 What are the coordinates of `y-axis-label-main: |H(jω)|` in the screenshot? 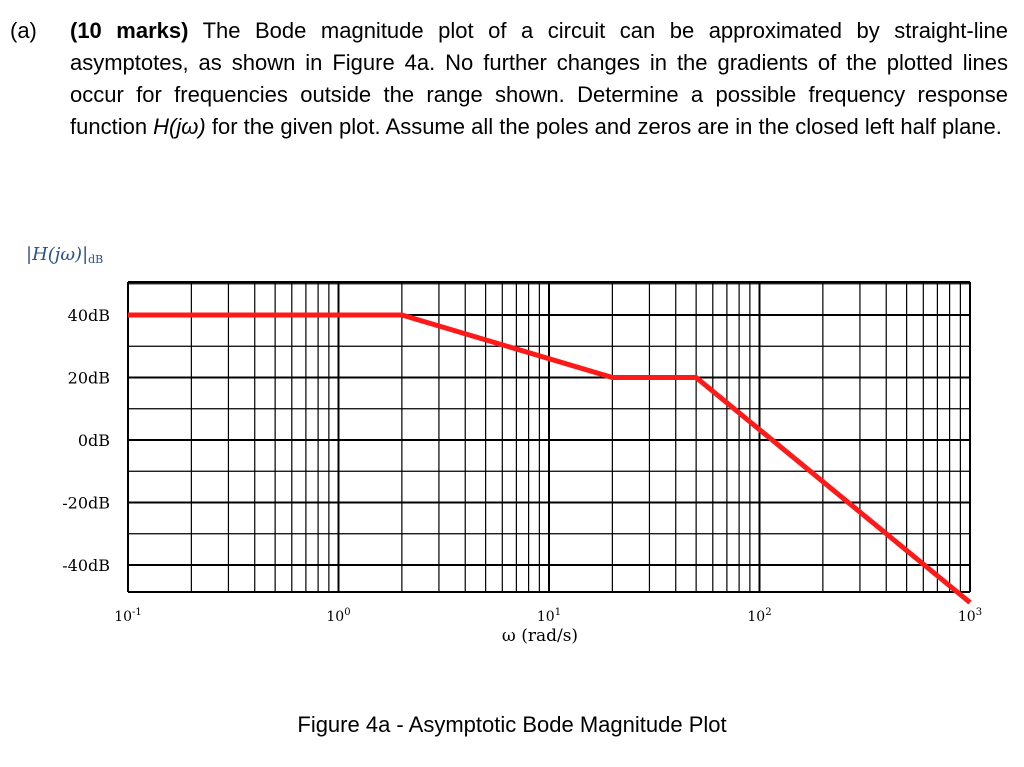 It's located at (57, 254).